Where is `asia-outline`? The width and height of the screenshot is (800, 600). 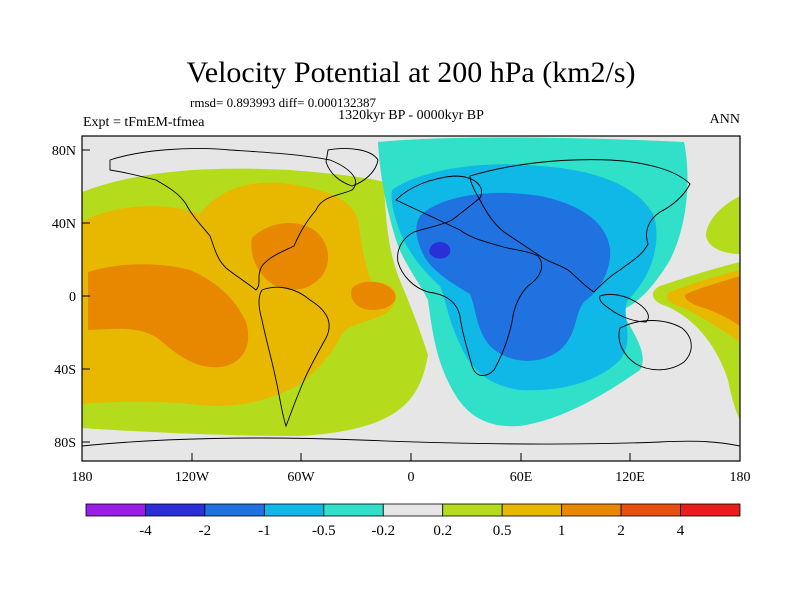 asia-outline is located at coordinates (580, 226).